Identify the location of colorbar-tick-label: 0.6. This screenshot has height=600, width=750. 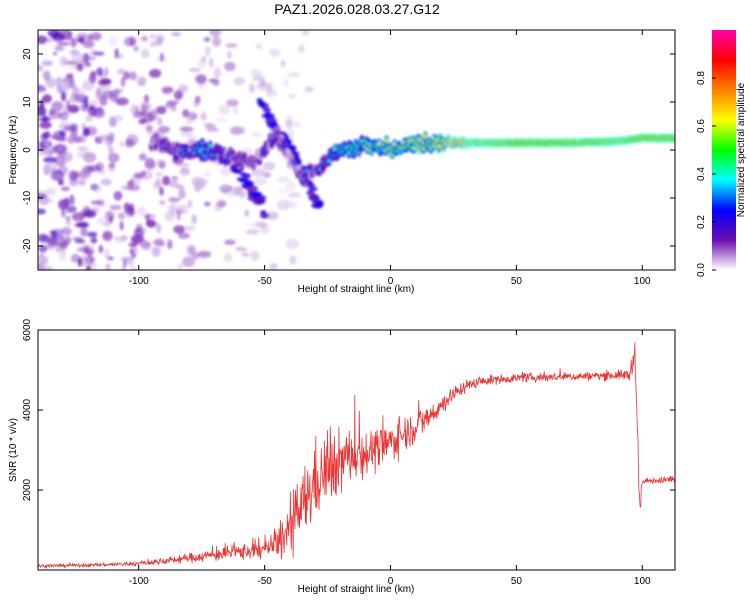
(701, 126).